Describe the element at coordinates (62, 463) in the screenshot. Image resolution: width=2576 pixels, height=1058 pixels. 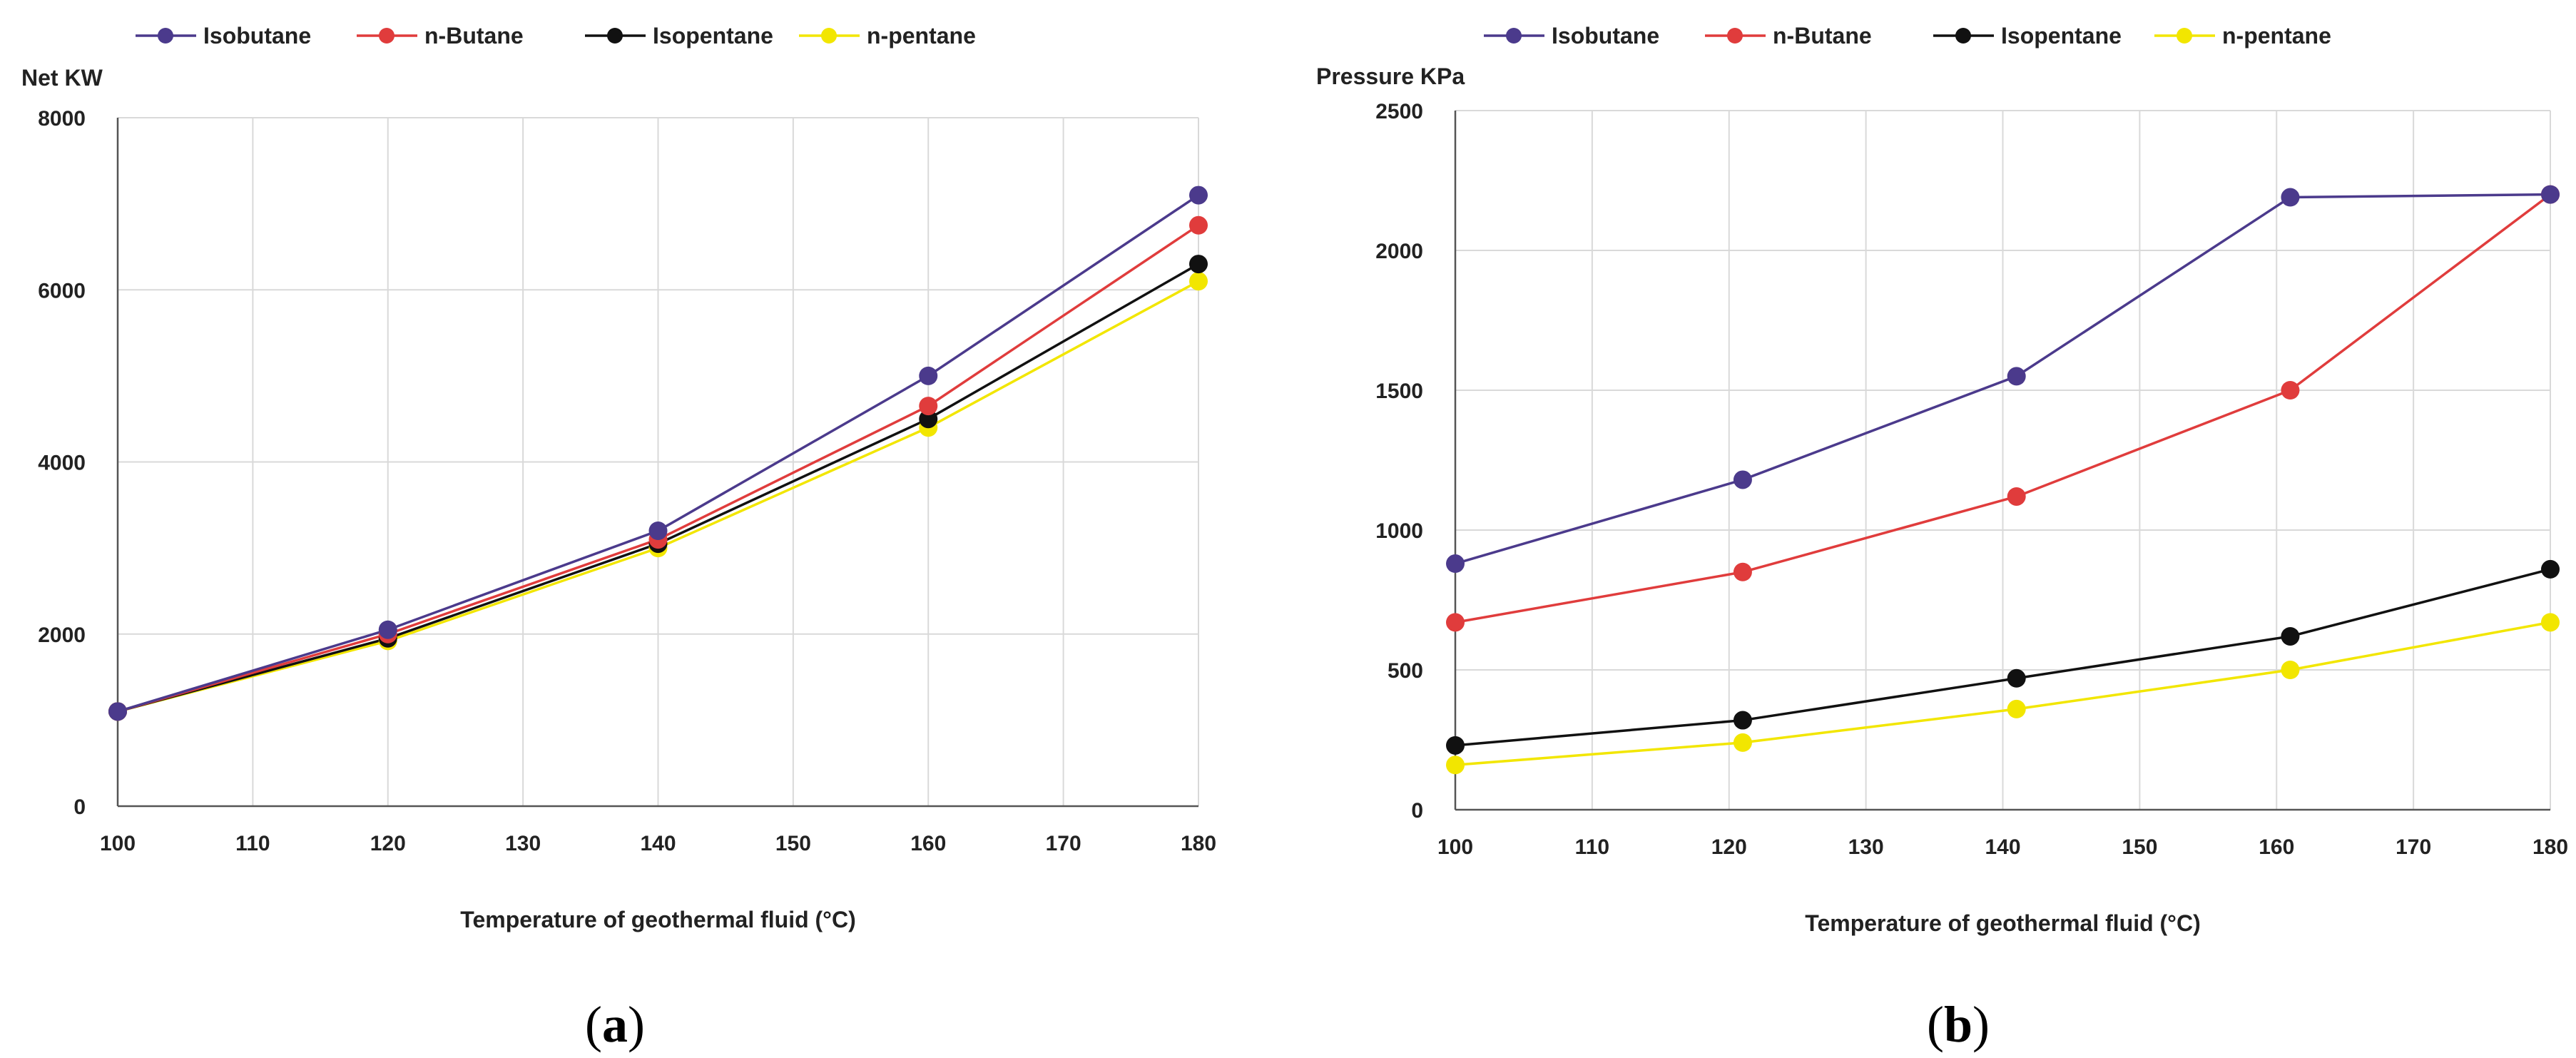
I see `y-tick-label: 4000` at that location.